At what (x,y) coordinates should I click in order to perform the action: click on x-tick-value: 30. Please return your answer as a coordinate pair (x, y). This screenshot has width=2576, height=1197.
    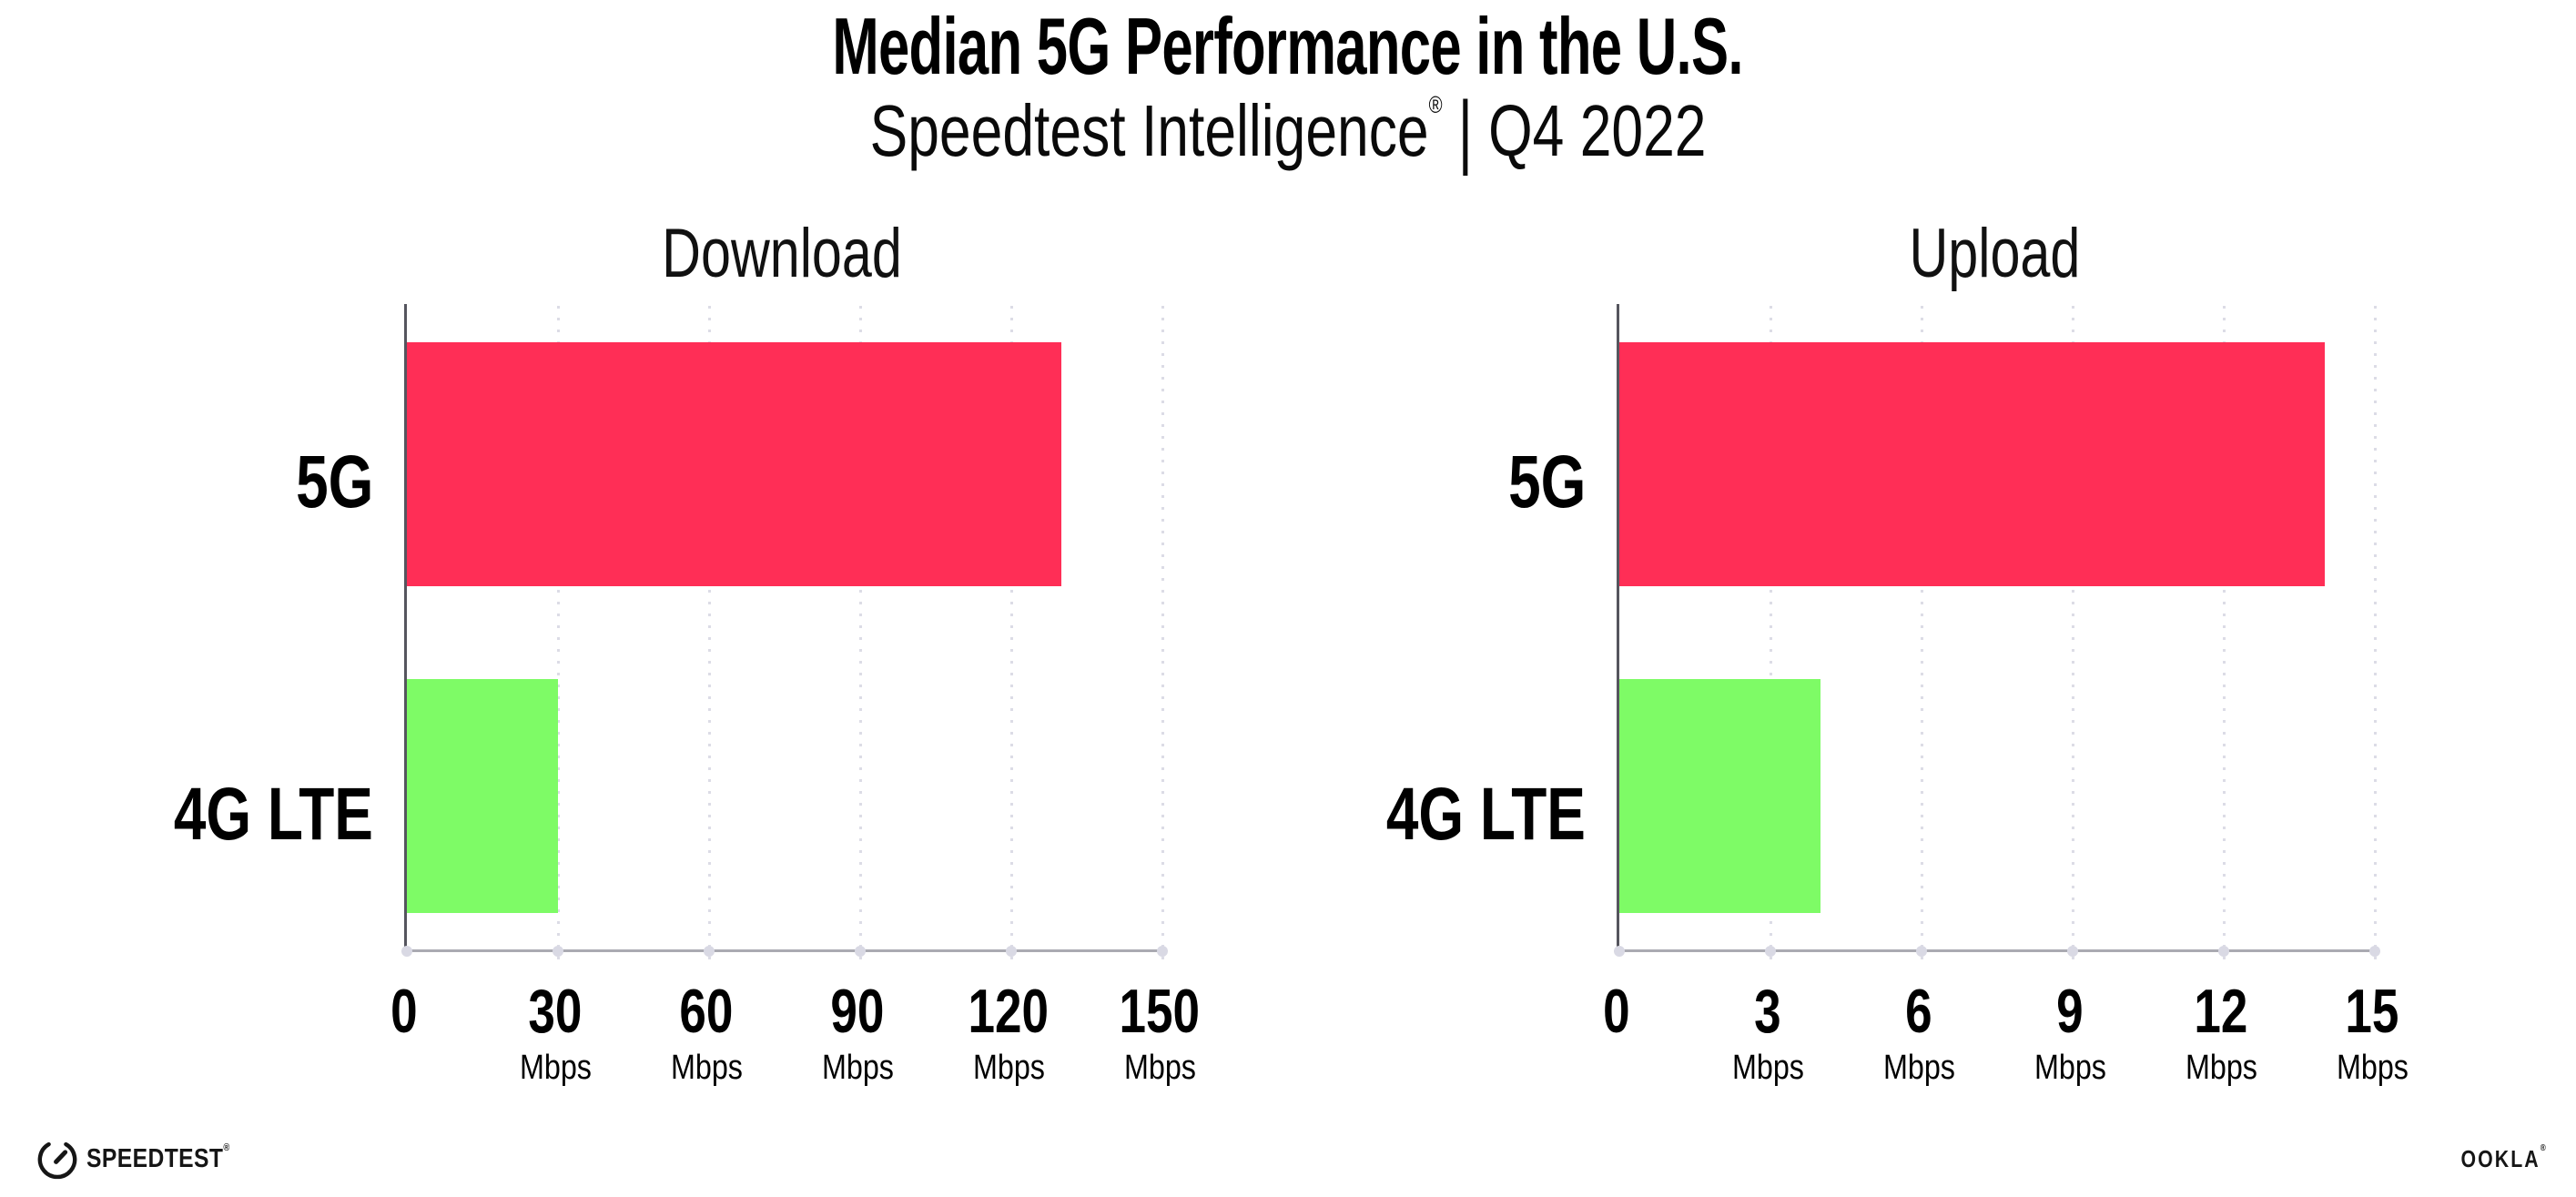
    Looking at the image, I should click on (555, 1011).